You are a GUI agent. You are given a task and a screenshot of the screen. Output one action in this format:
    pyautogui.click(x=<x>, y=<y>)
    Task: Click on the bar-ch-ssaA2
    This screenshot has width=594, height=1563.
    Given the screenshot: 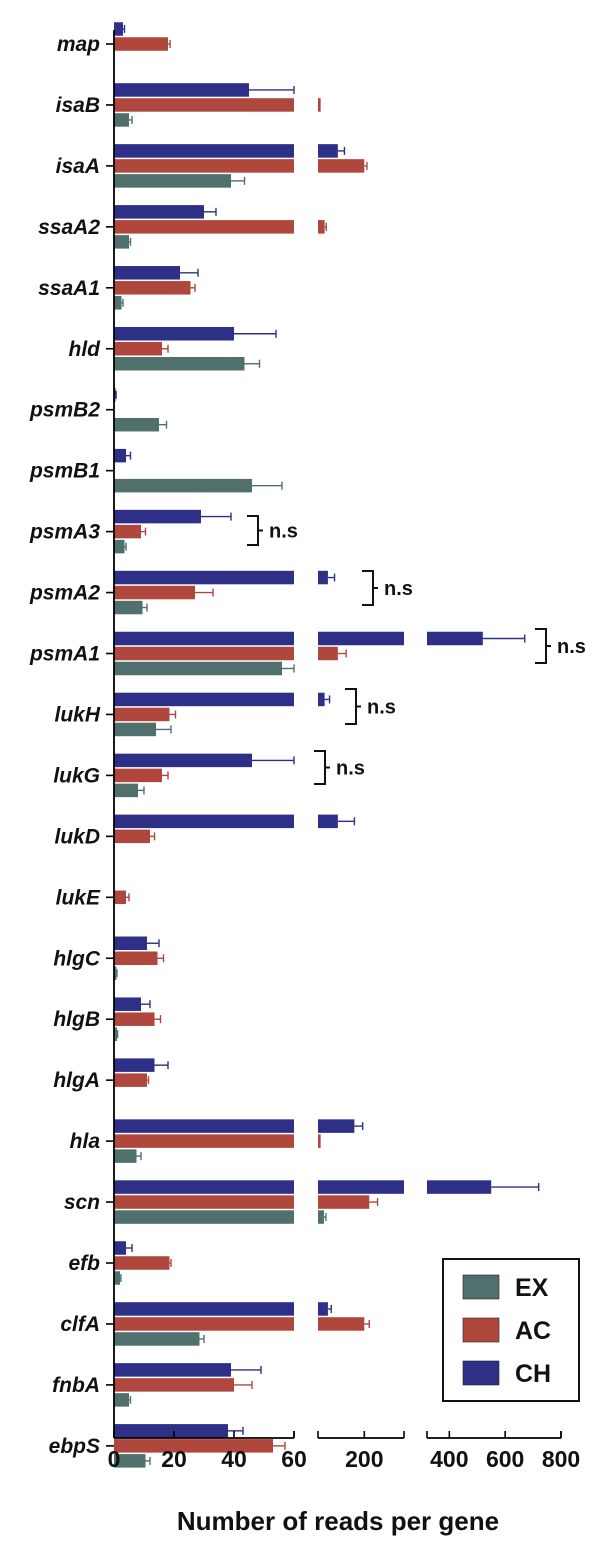 What is the action you would take?
    pyautogui.click(x=159, y=212)
    